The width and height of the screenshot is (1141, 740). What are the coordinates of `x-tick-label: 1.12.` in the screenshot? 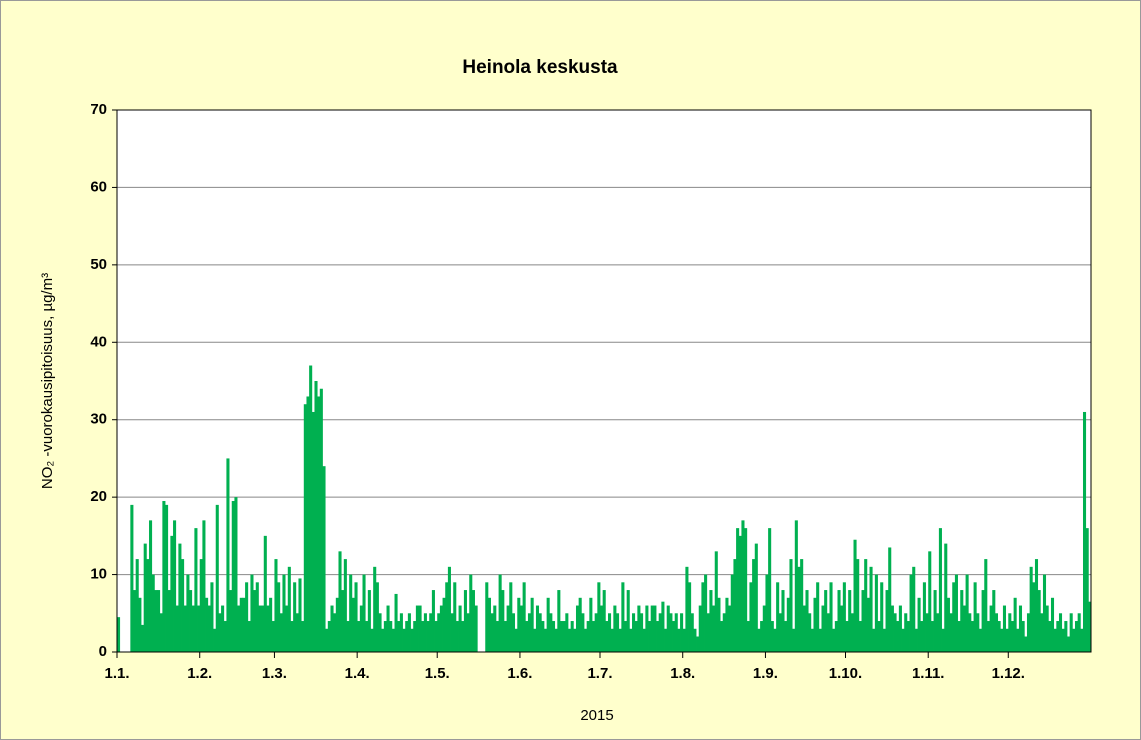 It's located at (1008, 673).